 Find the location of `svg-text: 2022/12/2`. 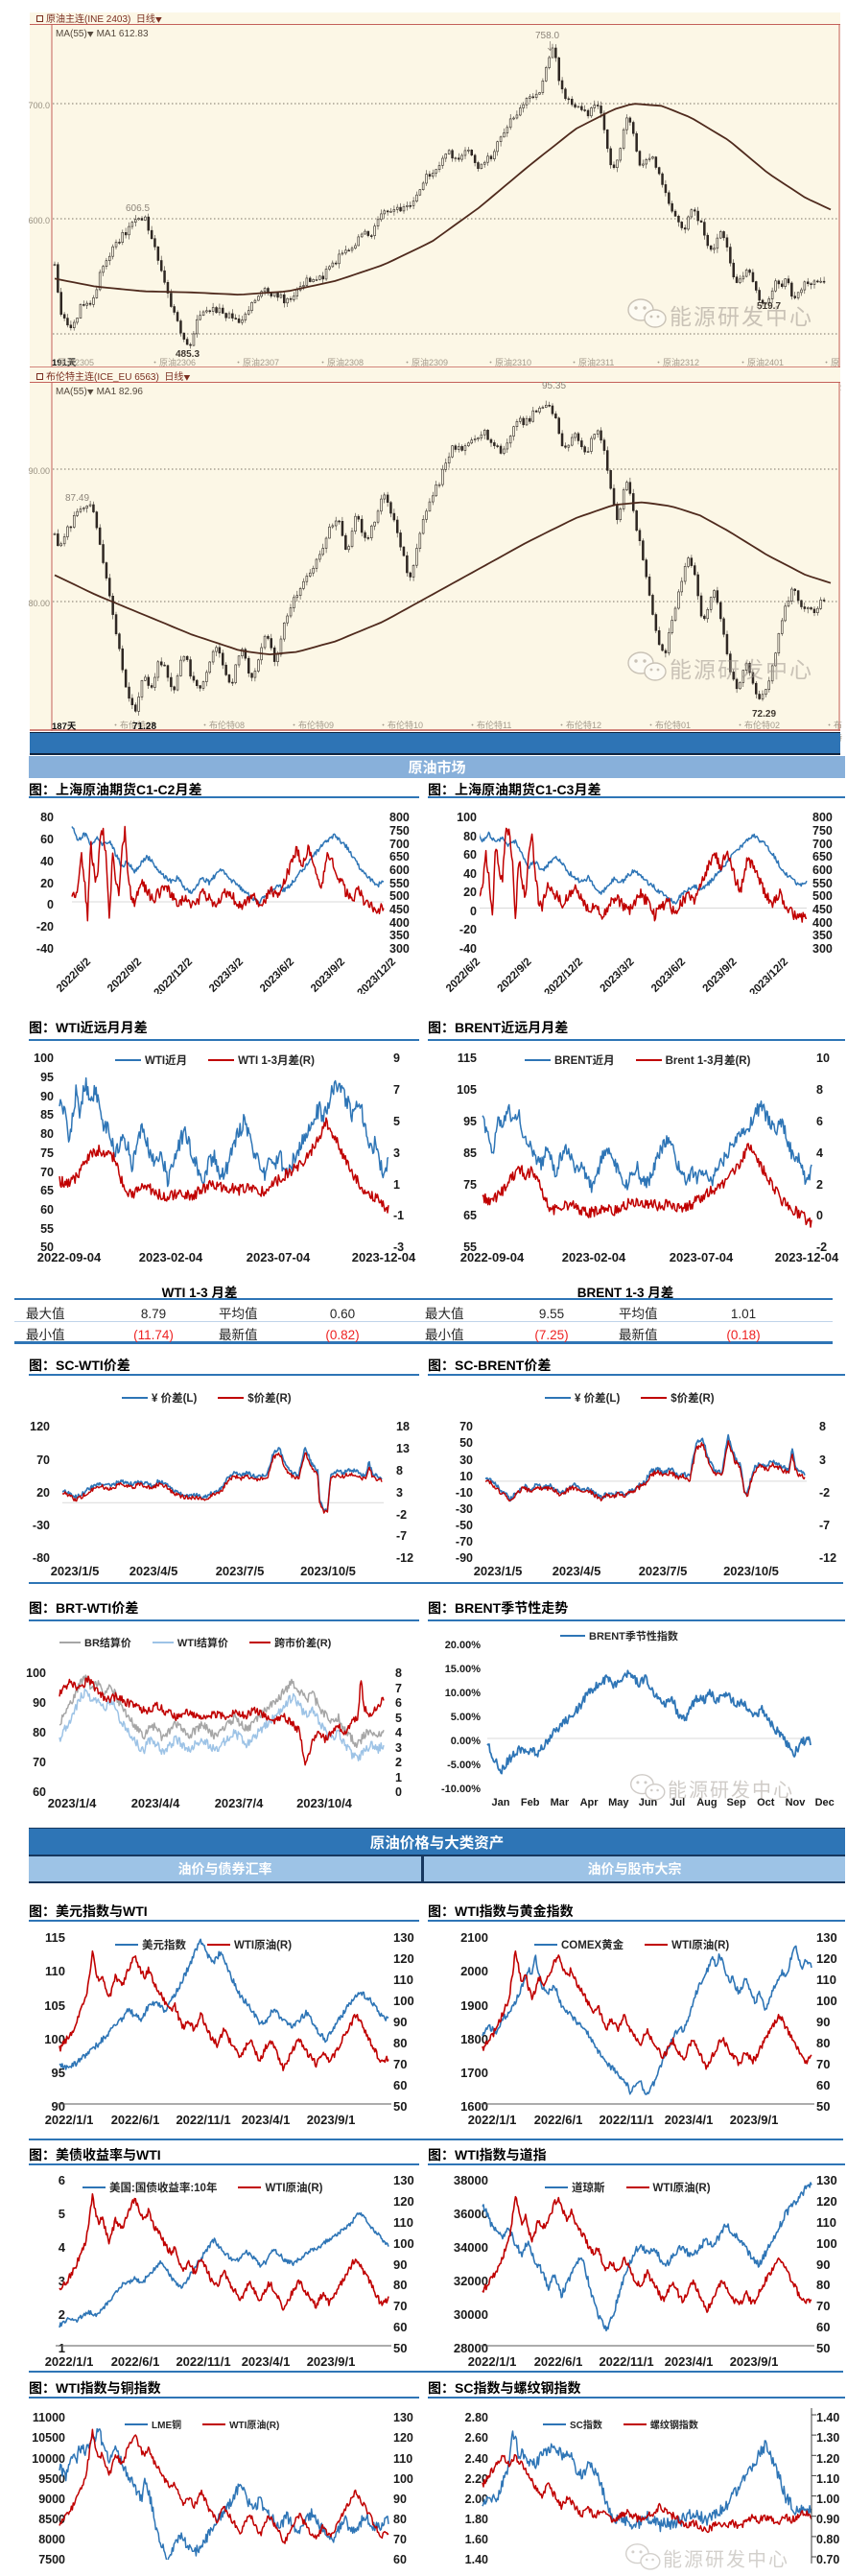

svg-text: 2022/12/2 is located at coordinates (563, 975).